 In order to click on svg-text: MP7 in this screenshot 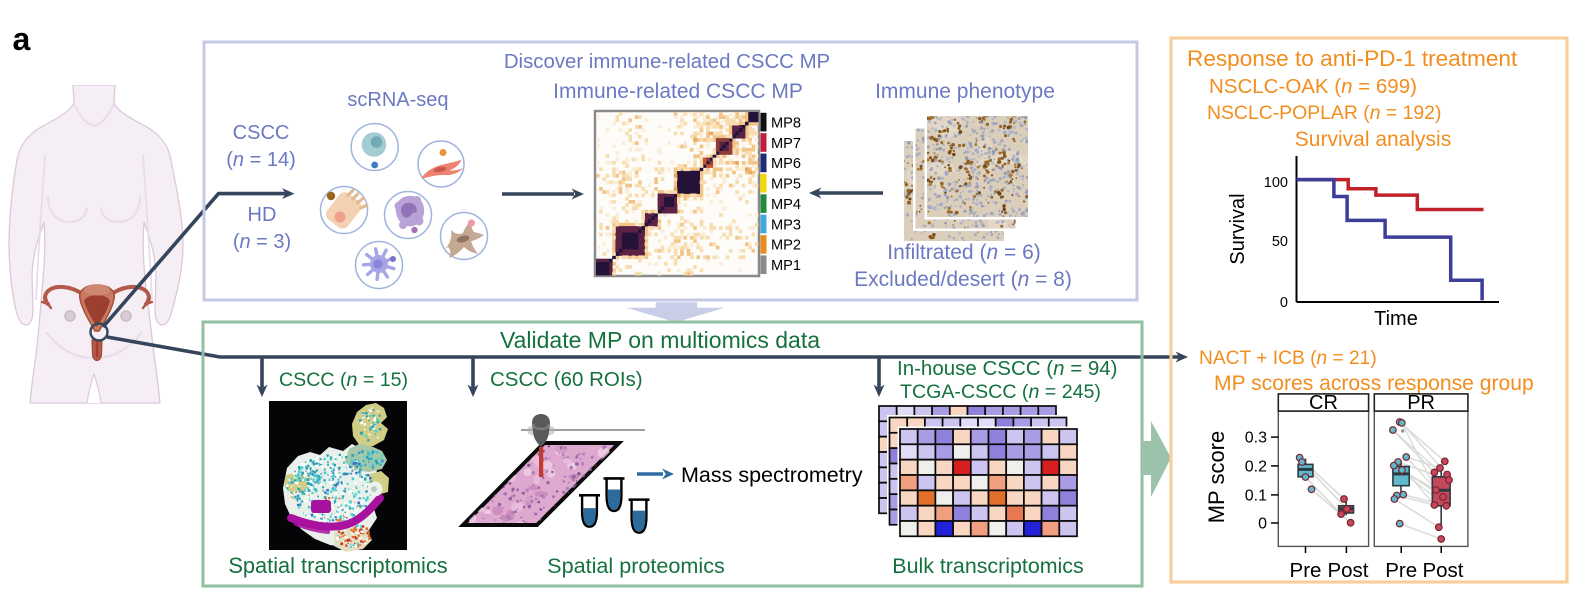, I will do `click(786, 144)`.